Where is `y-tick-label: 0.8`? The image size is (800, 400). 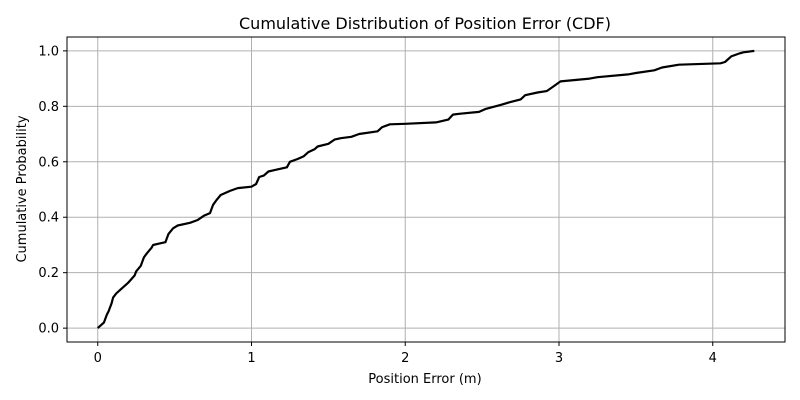 y-tick-label: 0.8 is located at coordinates (48, 107).